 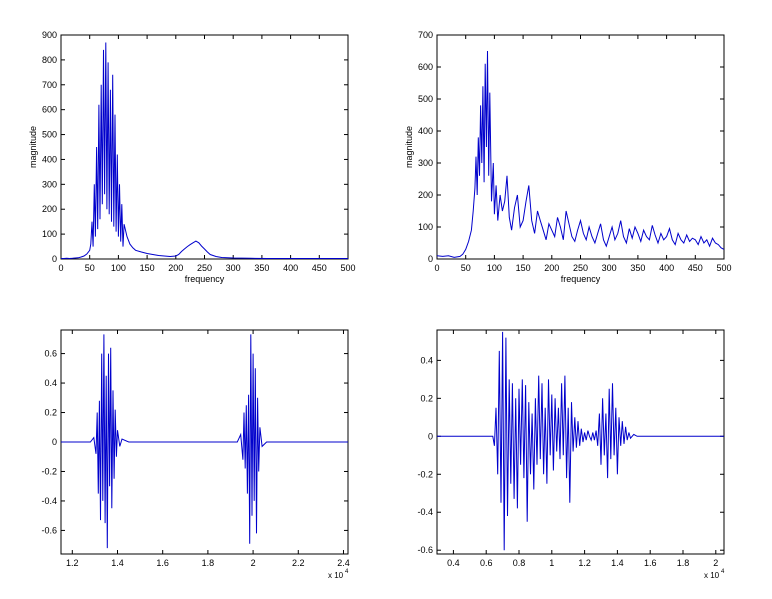 I want to click on x-tick-label: 0.4, so click(x=453, y=563).